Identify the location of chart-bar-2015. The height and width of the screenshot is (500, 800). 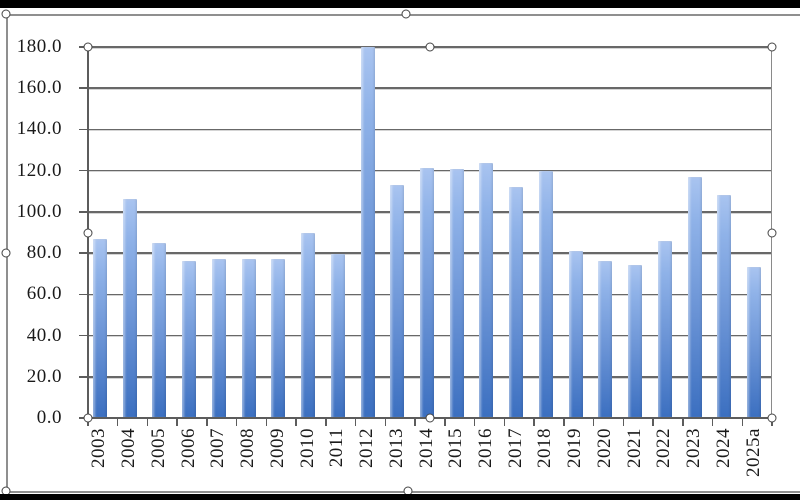
(456, 293).